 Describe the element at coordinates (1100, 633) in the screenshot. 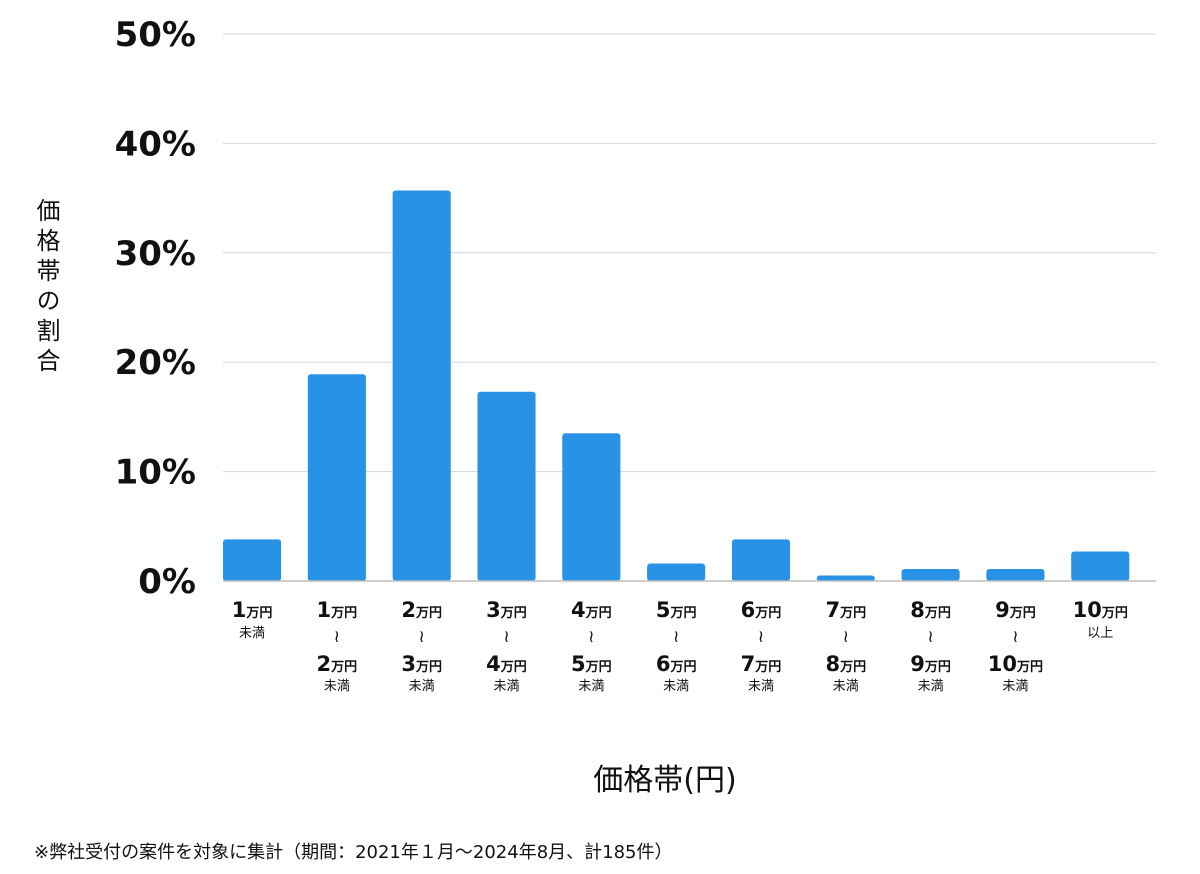

I see `x-tick-note: 以上` at that location.